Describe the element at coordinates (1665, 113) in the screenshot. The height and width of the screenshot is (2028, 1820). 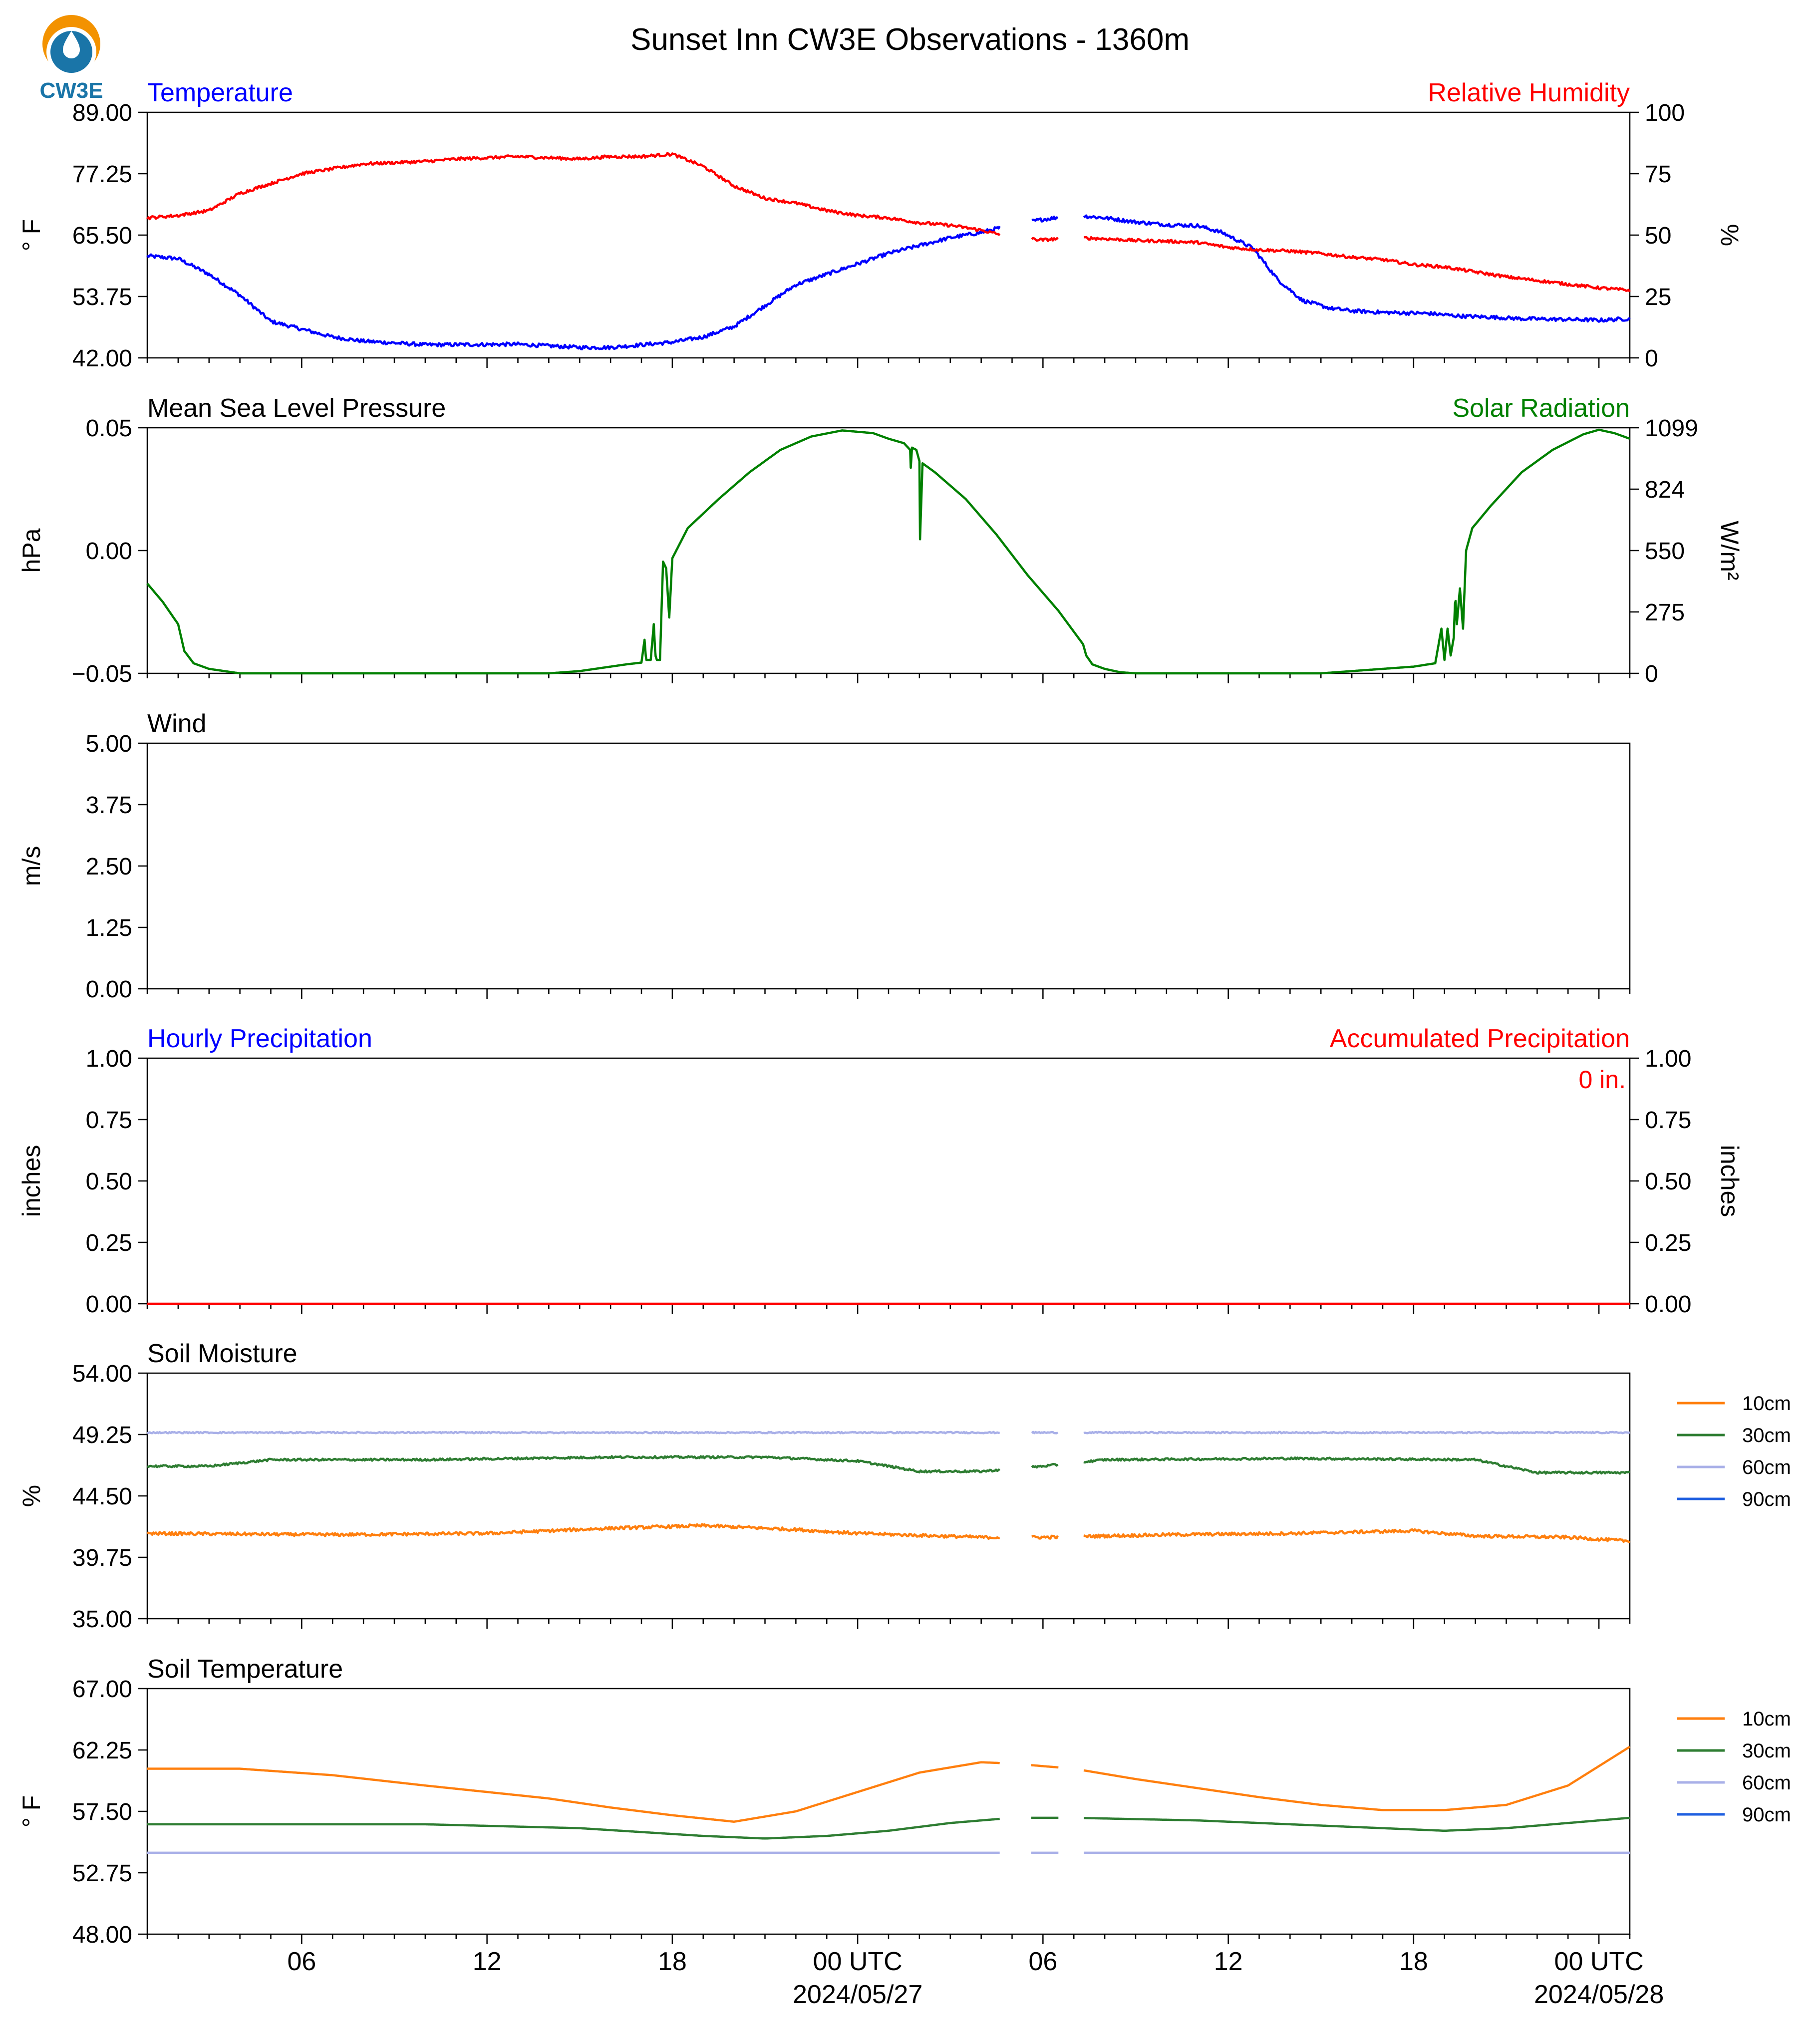
I see `y-tick-label-right: 100` at that location.